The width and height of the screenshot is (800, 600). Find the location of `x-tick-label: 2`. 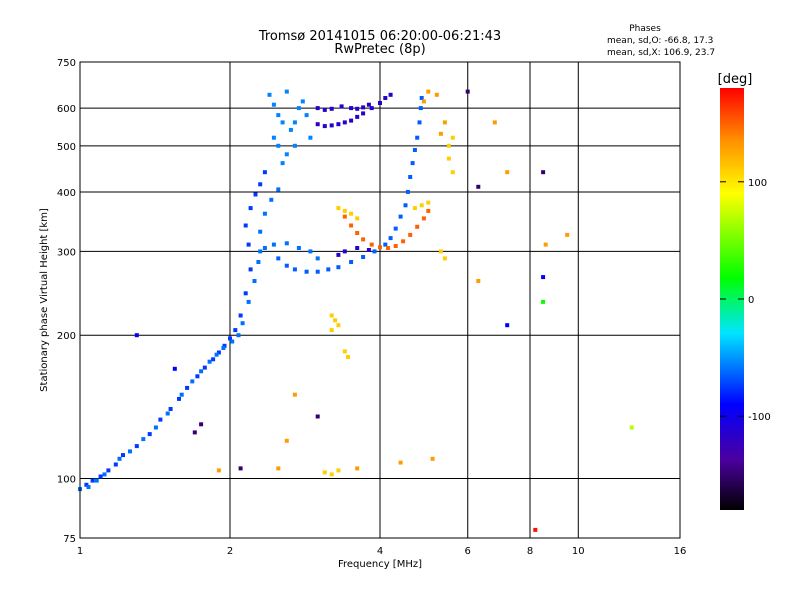

x-tick-label: 2 is located at coordinates (230, 551).